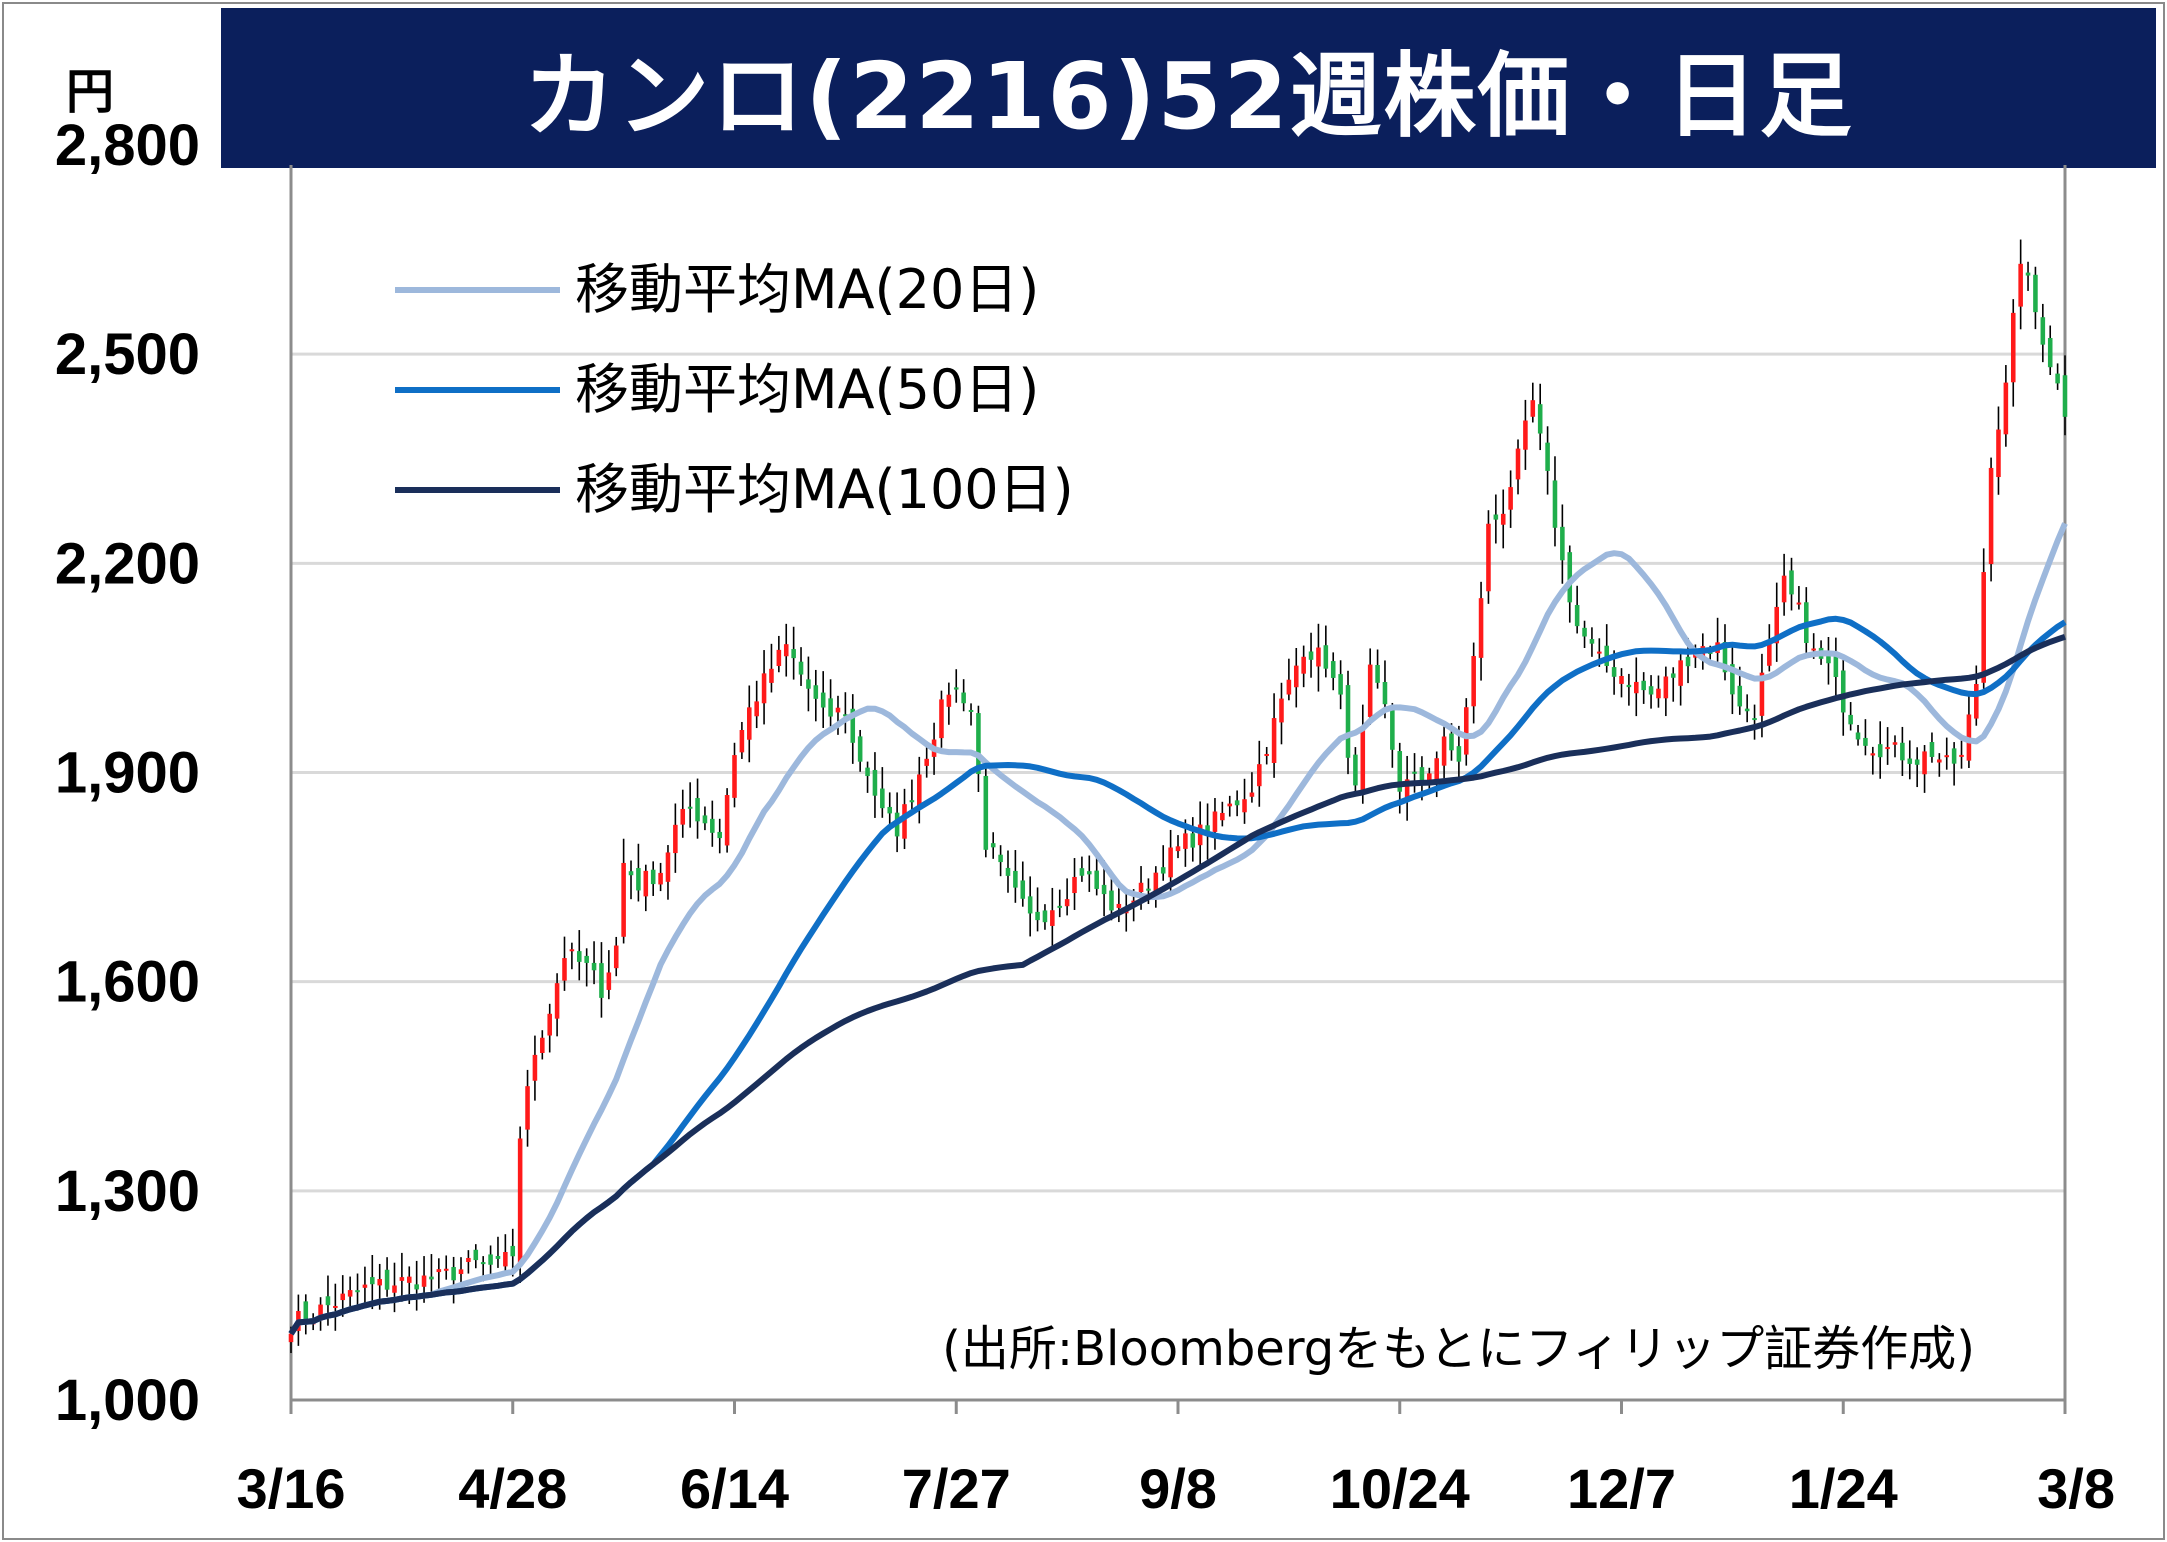 The image size is (2167, 1542). Describe the element at coordinates (1188, 88) in the screenshot. I see `title-bar: カンロ(2216)52週株価・日足` at that location.